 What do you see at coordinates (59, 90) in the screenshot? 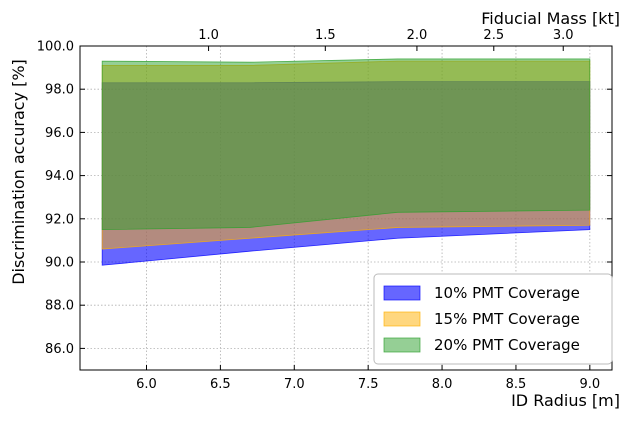
I see `y-tick-label: 98.0` at bounding box center [59, 90].